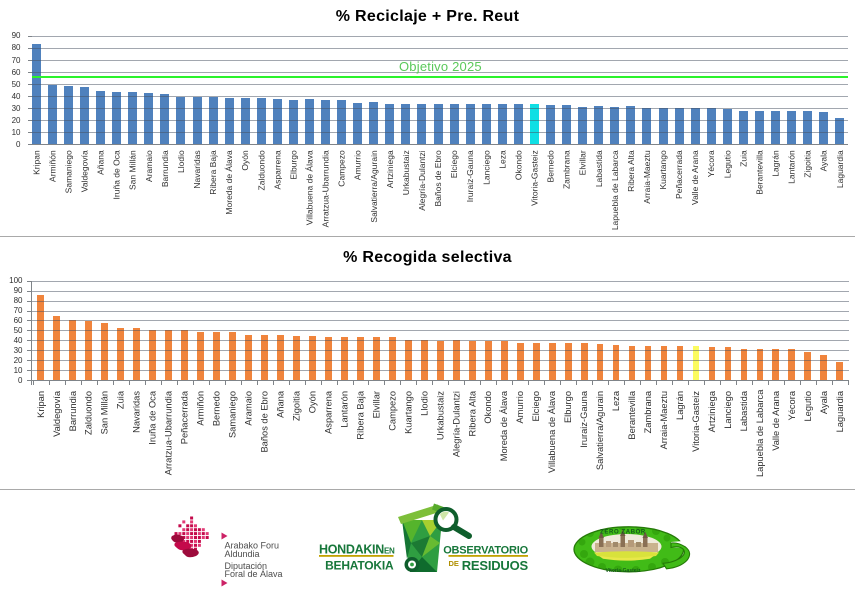  Describe the element at coordinates (242, 554) in the screenshot. I see `svg-text: Aldundia` at that location.